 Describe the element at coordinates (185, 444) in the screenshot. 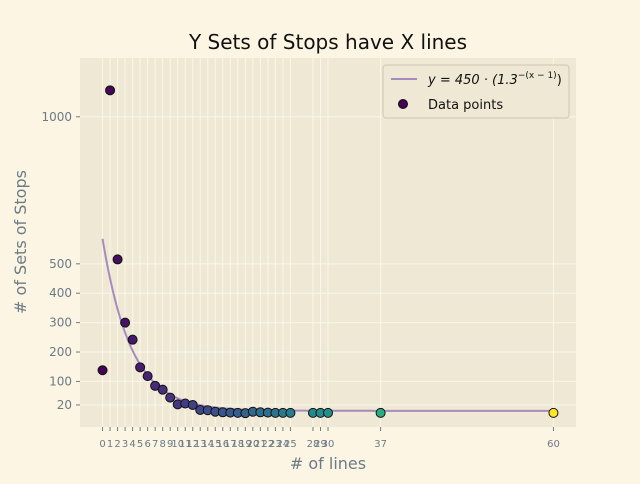

I see `x-tick-label: 11` at that location.